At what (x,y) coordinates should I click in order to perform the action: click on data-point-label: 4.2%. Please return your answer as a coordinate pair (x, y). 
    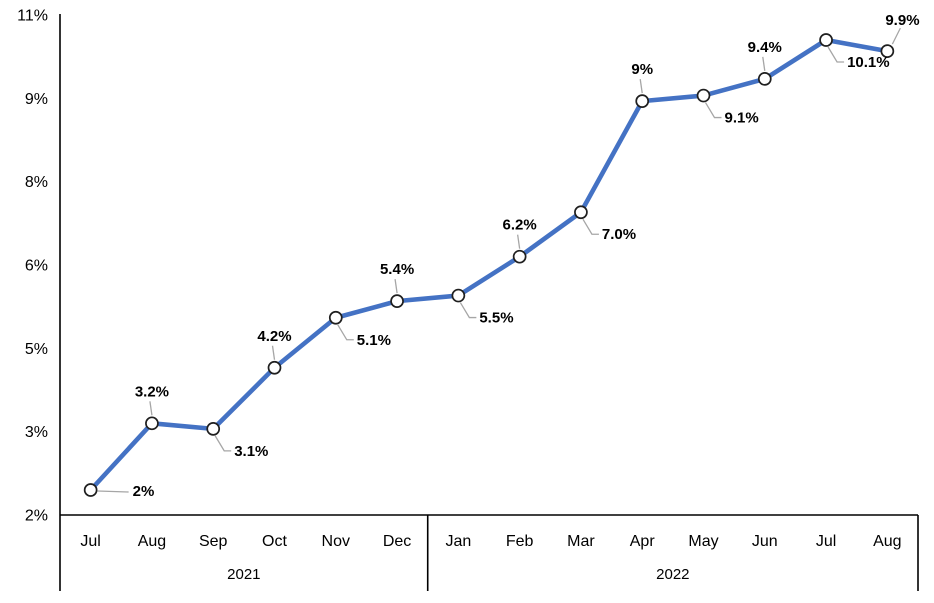
    Looking at the image, I should click on (274, 336).